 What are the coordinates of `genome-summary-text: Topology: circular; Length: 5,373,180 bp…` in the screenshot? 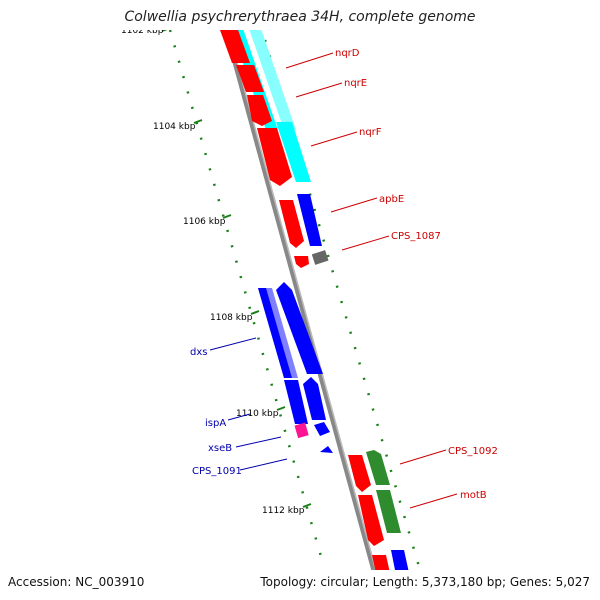 It's located at (425, 582).